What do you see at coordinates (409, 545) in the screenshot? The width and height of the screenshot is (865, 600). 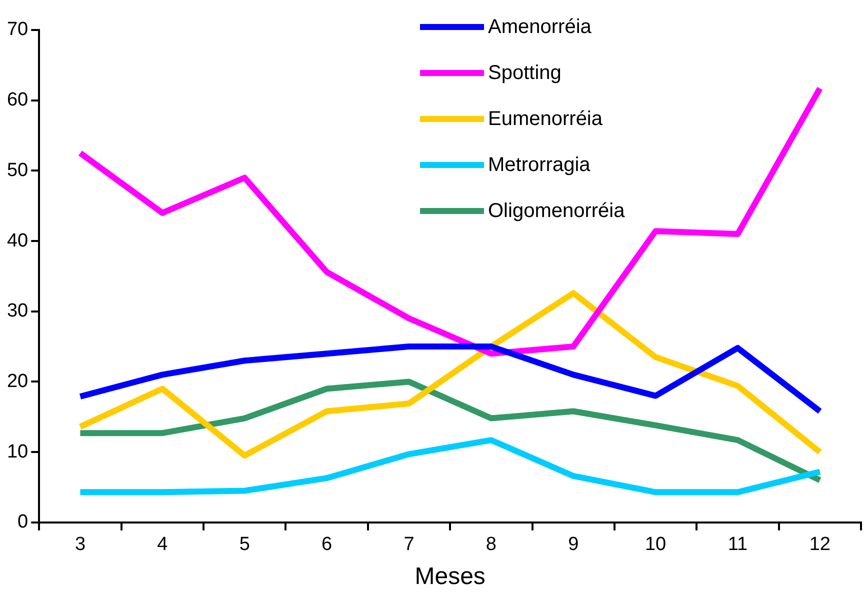 I see `x-tick-label: 7` at bounding box center [409, 545].